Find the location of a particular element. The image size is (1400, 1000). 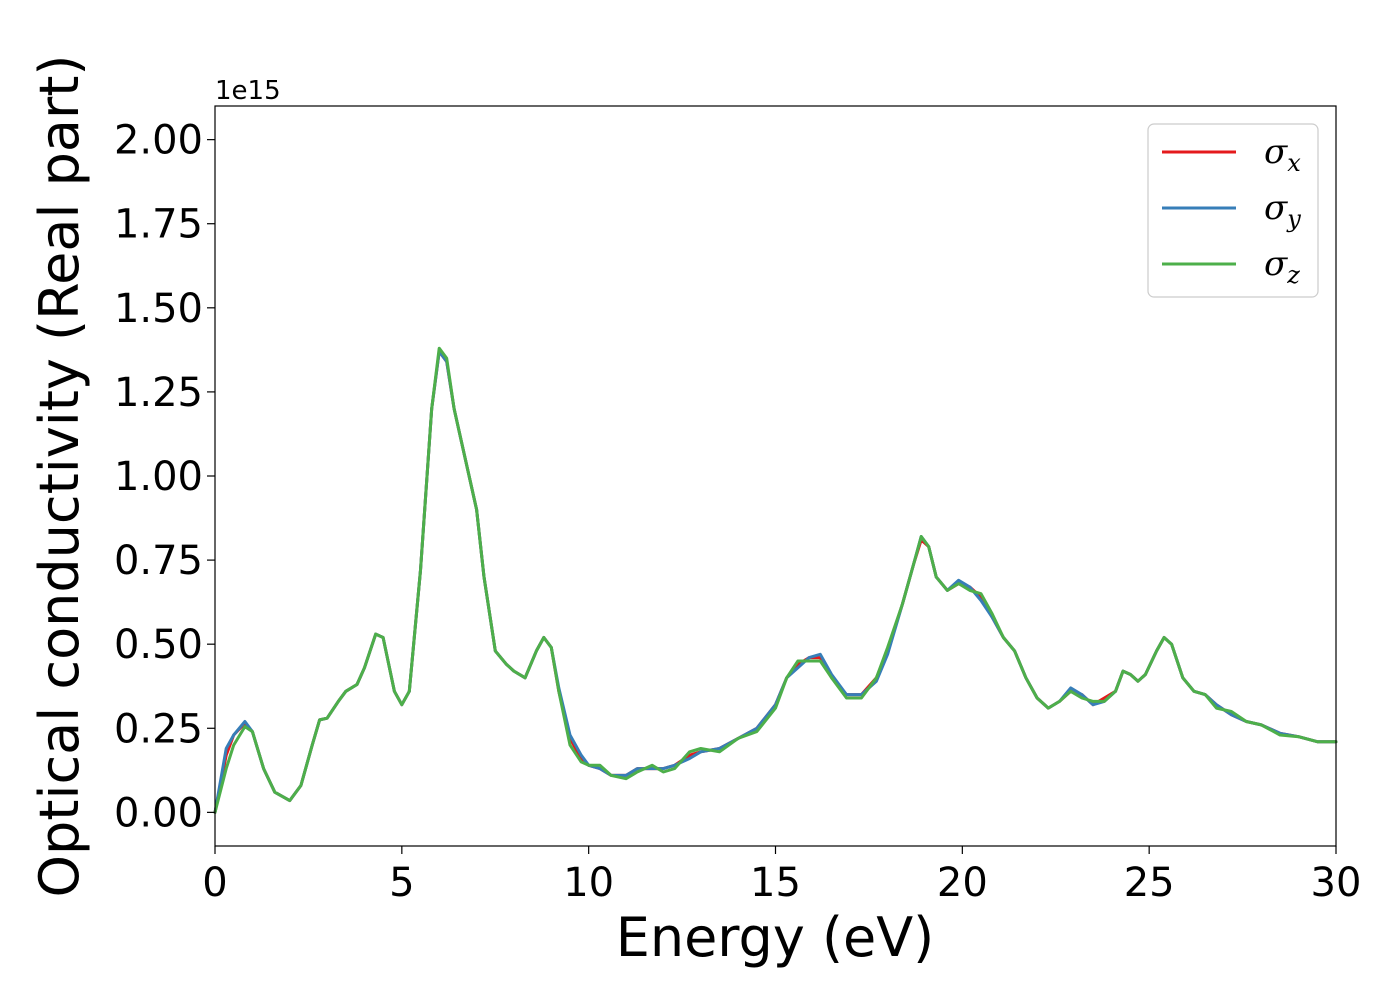

y-tick-label: 0.75 is located at coordinates (158, 561).